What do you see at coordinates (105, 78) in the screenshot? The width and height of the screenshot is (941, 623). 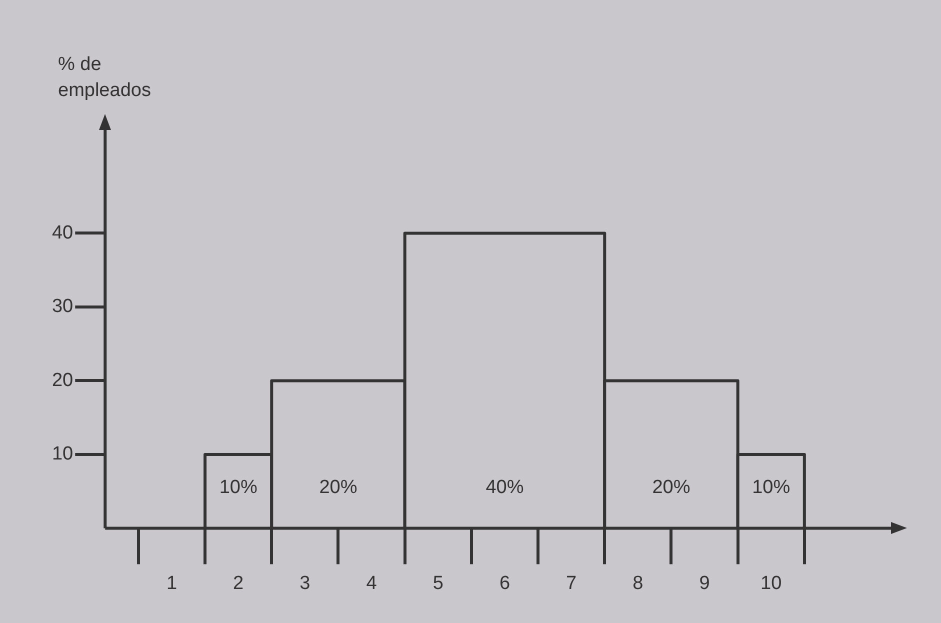 I see `y-axis-title: % de empleados` at bounding box center [105, 78].